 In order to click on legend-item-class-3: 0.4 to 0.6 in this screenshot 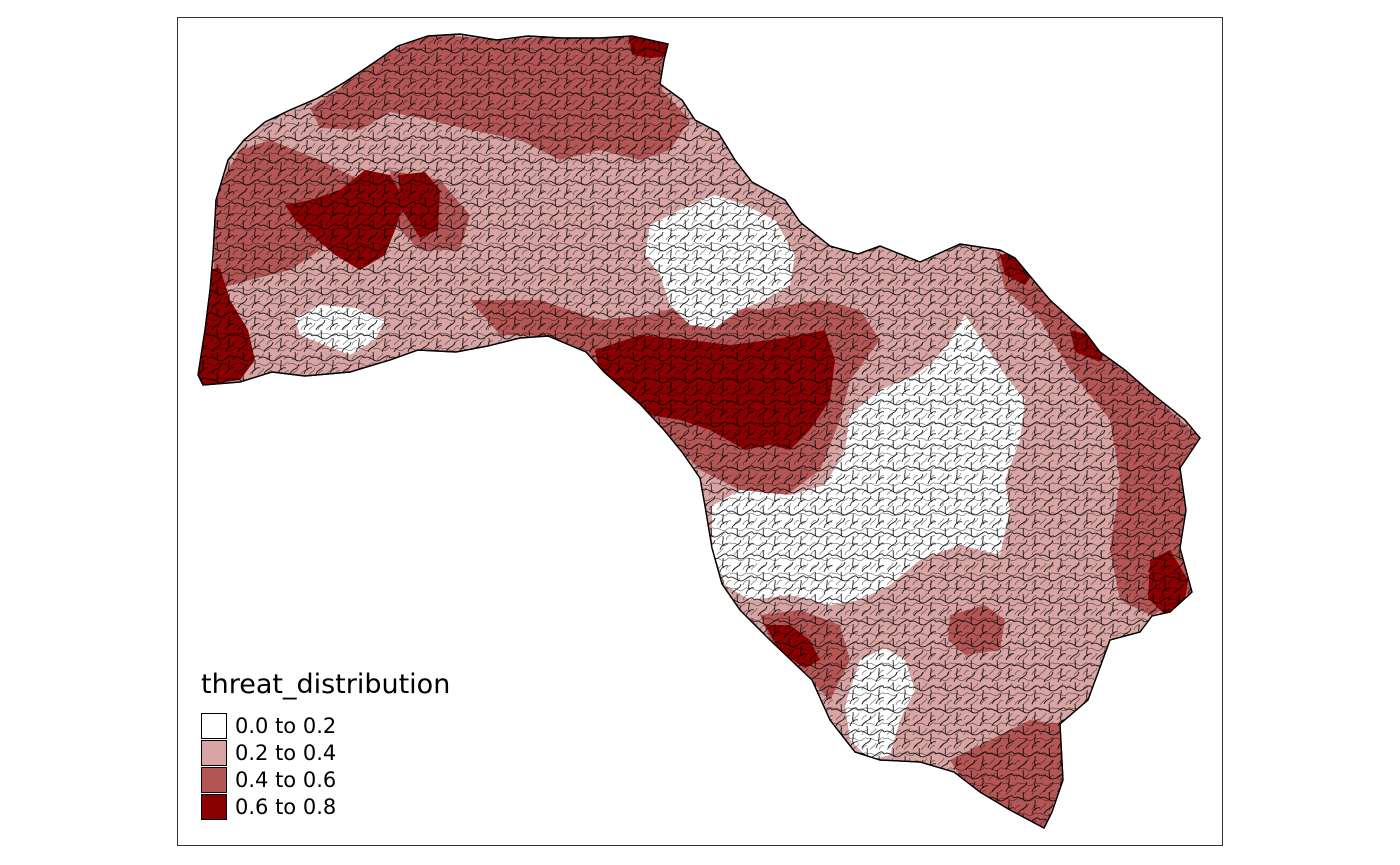, I will do `click(325, 779)`.